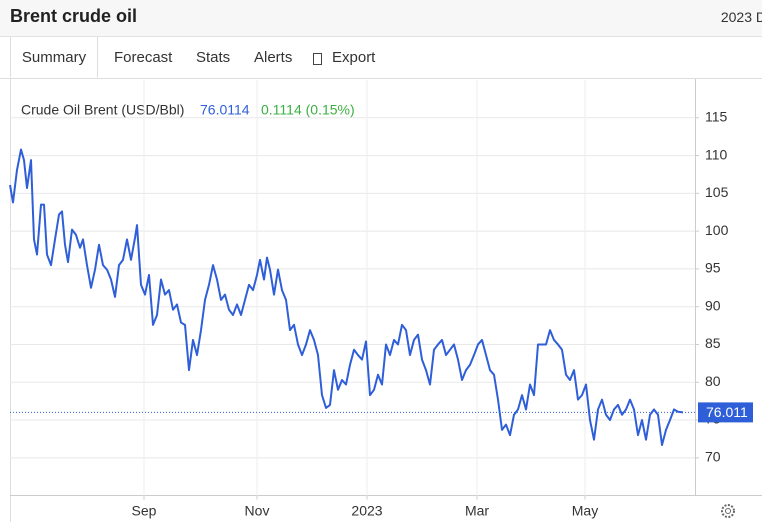 This screenshot has height=522, width=762. I want to click on tab: Export, so click(354, 57).